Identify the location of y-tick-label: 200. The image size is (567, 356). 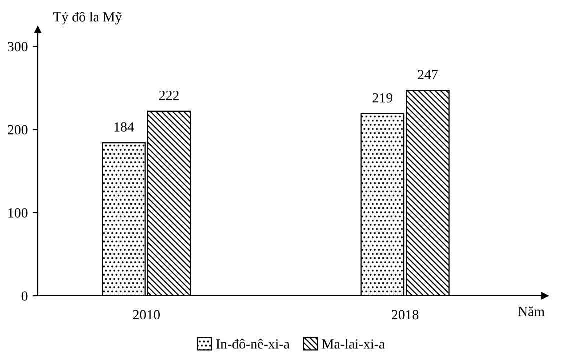
(18, 130).